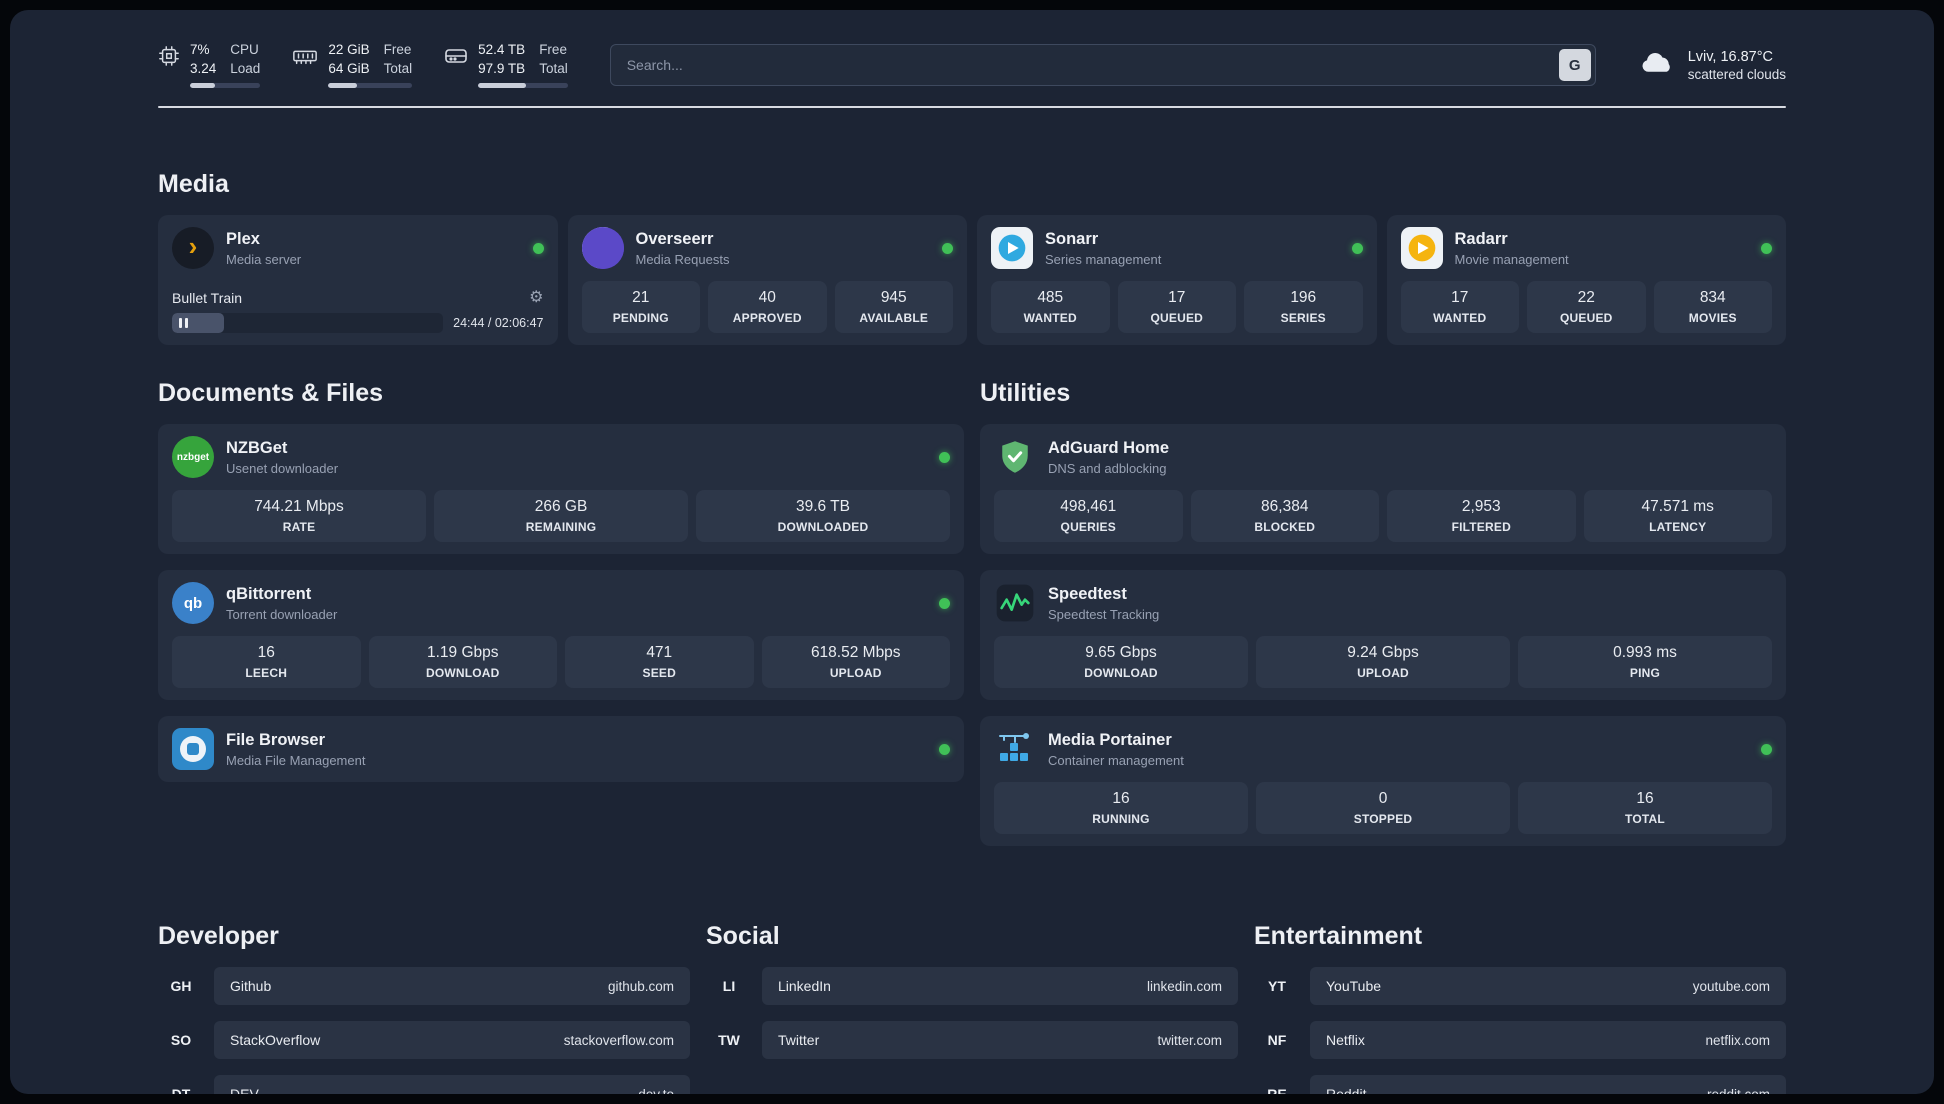  Describe the element at coordinates (799, 1040) in the screenshot. I see `bookmark-name: Twitter` at that location.